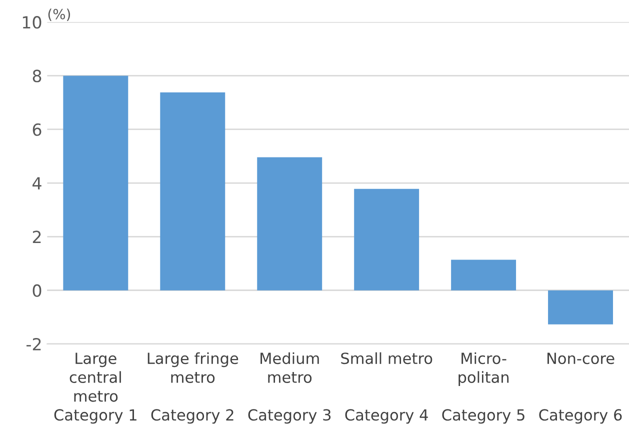 The height and width of the screenshot is (441, 629). I want to click on x-tick-label: Large central metro Category 1, so click(95, 388).